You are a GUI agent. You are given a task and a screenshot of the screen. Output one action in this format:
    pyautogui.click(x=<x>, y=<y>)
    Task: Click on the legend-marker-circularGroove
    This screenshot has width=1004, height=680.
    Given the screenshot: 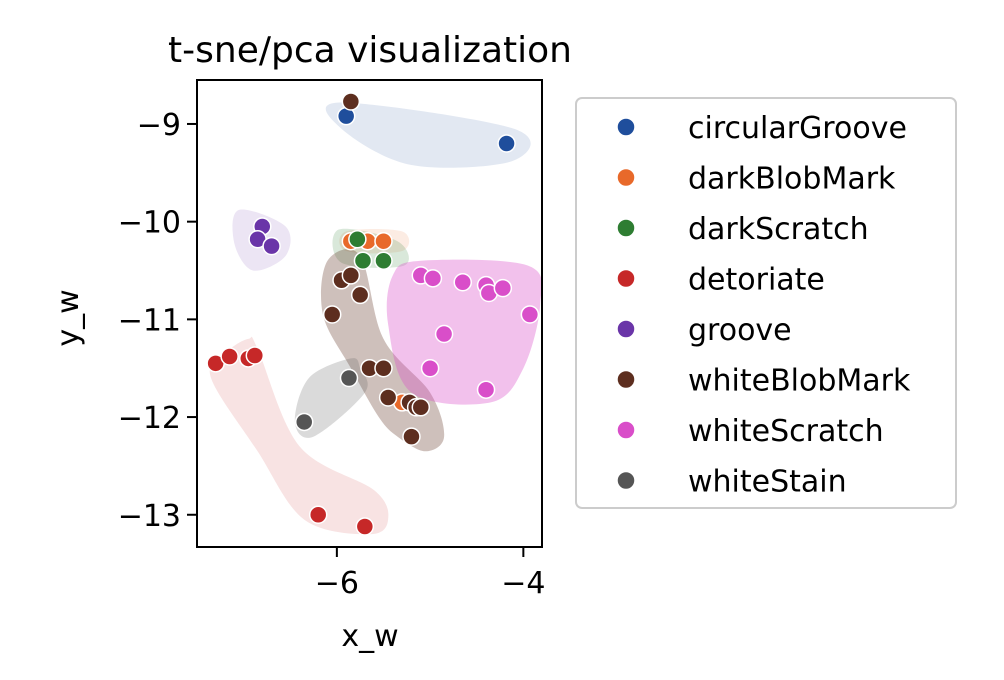 What is the action you would take?
    pyautogui.click(x=626, y=127)
    